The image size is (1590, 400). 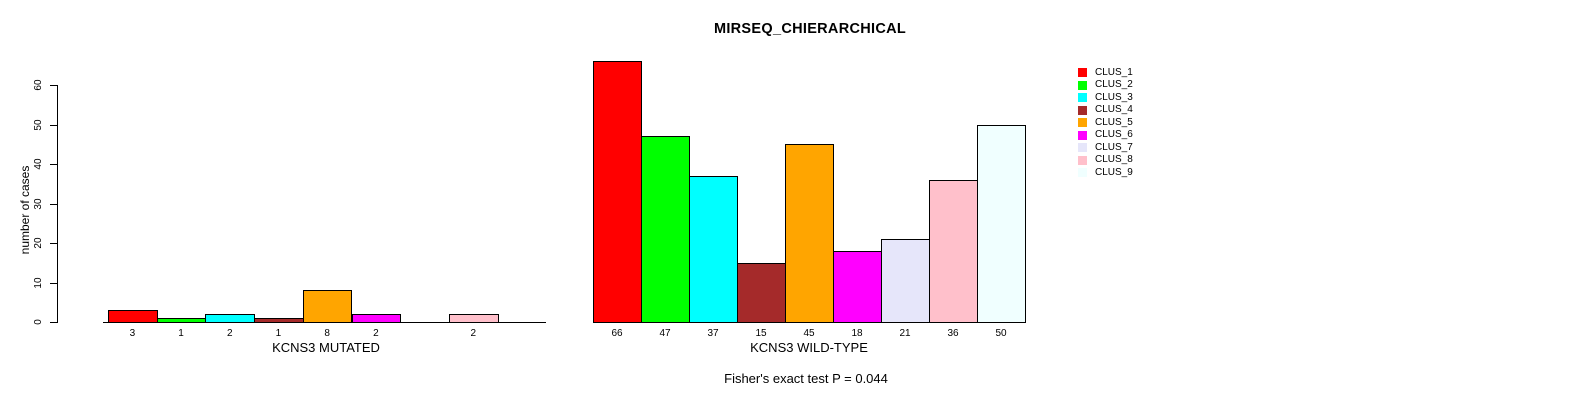 I want to click on legend-label: CLUS_6, so click(x=1114, y=135).